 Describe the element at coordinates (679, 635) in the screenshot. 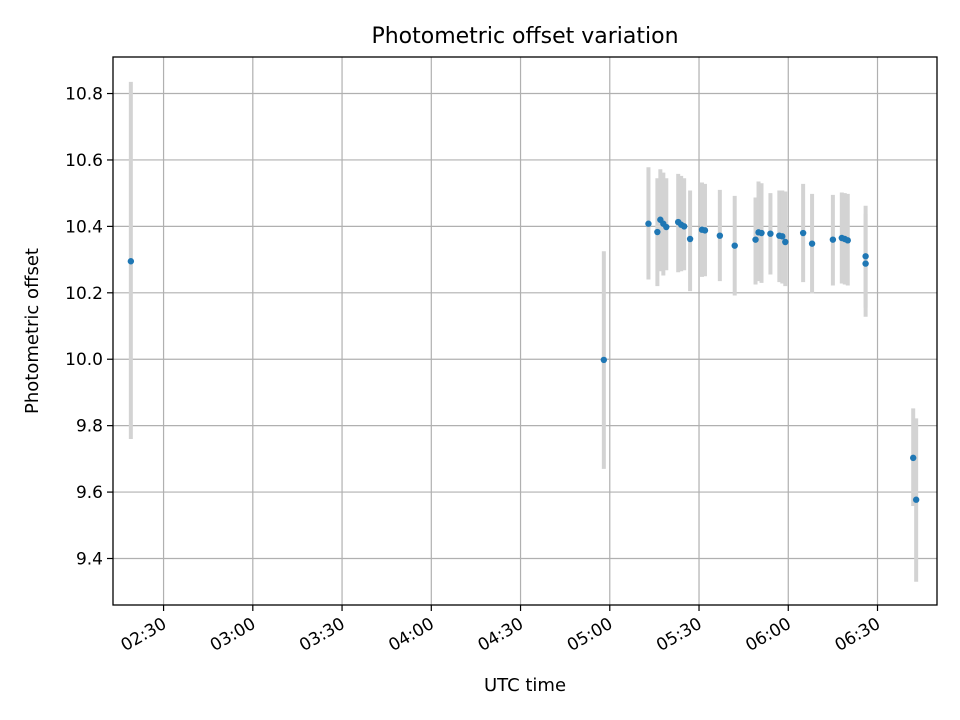

I see `x-tick-label: 05:30` at that location.